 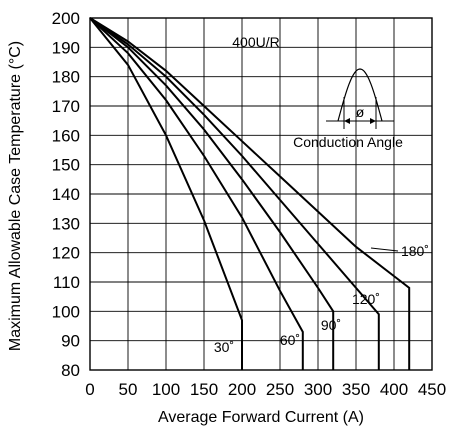 What do you see at coordinates (66, 223) in the screenshot?
I see `y-tick-label: 130` at bounding box center [66, 223].